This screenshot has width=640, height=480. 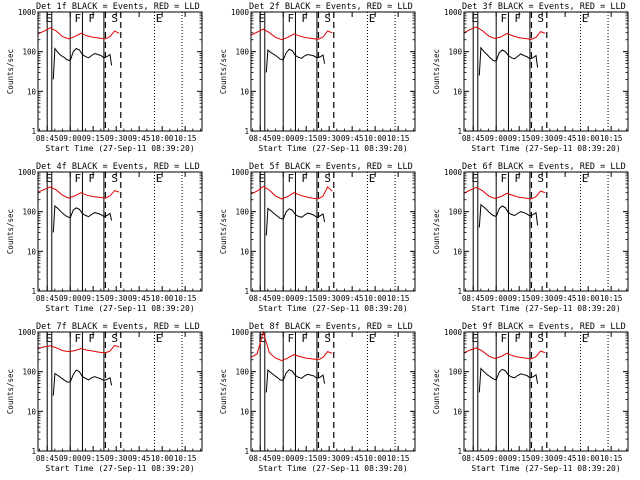 I want to click on panel-title: Det 1f BLACK = Events, RED = LLD, so click(x=118, y=7).